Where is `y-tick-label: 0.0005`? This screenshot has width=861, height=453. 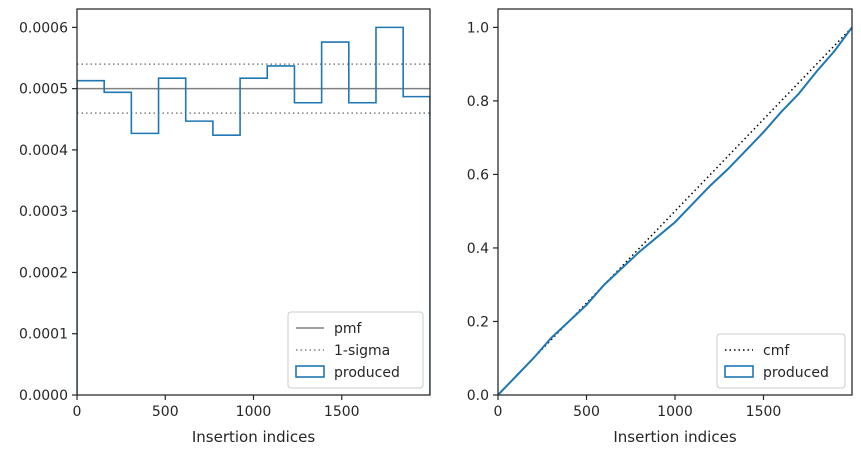 y-tick-label: 0.0005 is located at coordinates (43, 90).